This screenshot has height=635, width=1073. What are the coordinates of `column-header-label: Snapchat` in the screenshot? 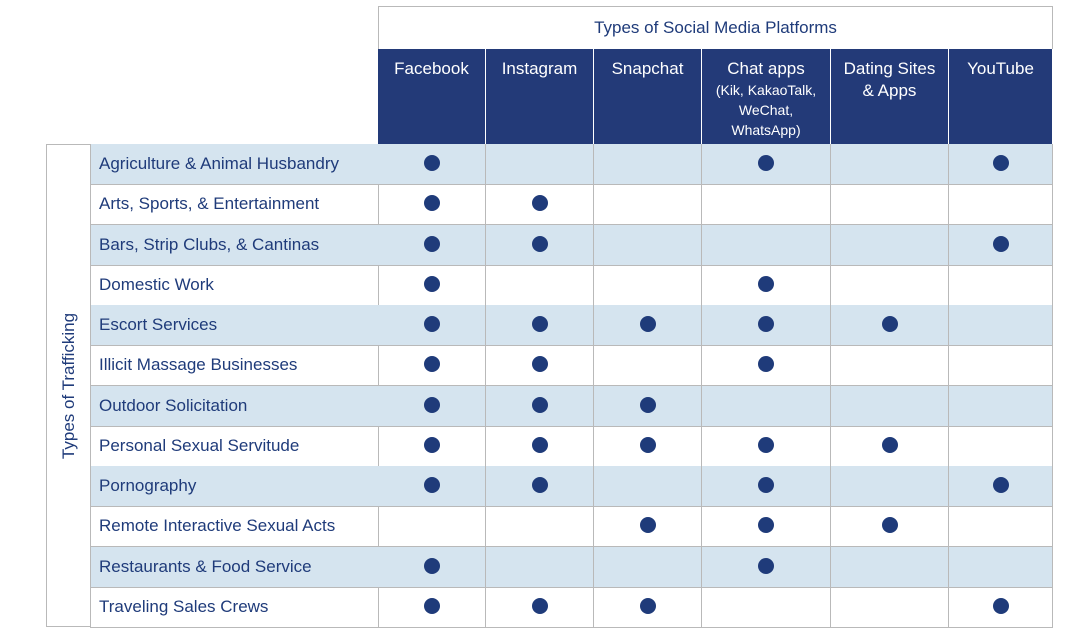 It's located at (647, 68).